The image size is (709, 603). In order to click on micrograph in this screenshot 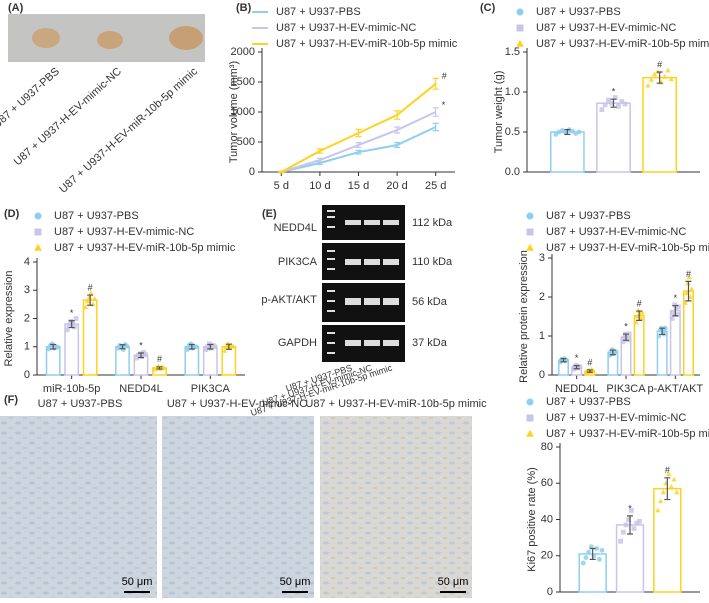, I will do `click(396, 507)`.